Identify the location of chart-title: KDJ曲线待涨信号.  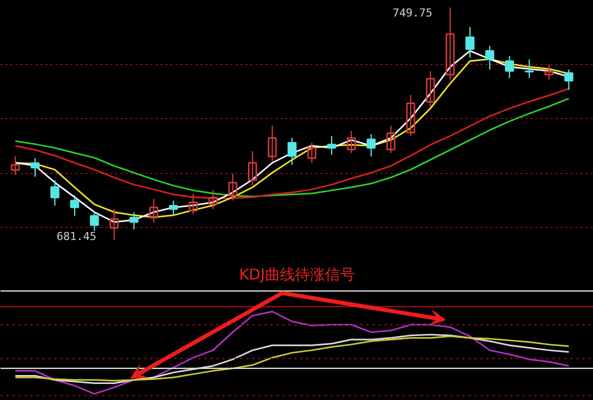
(297, 275).